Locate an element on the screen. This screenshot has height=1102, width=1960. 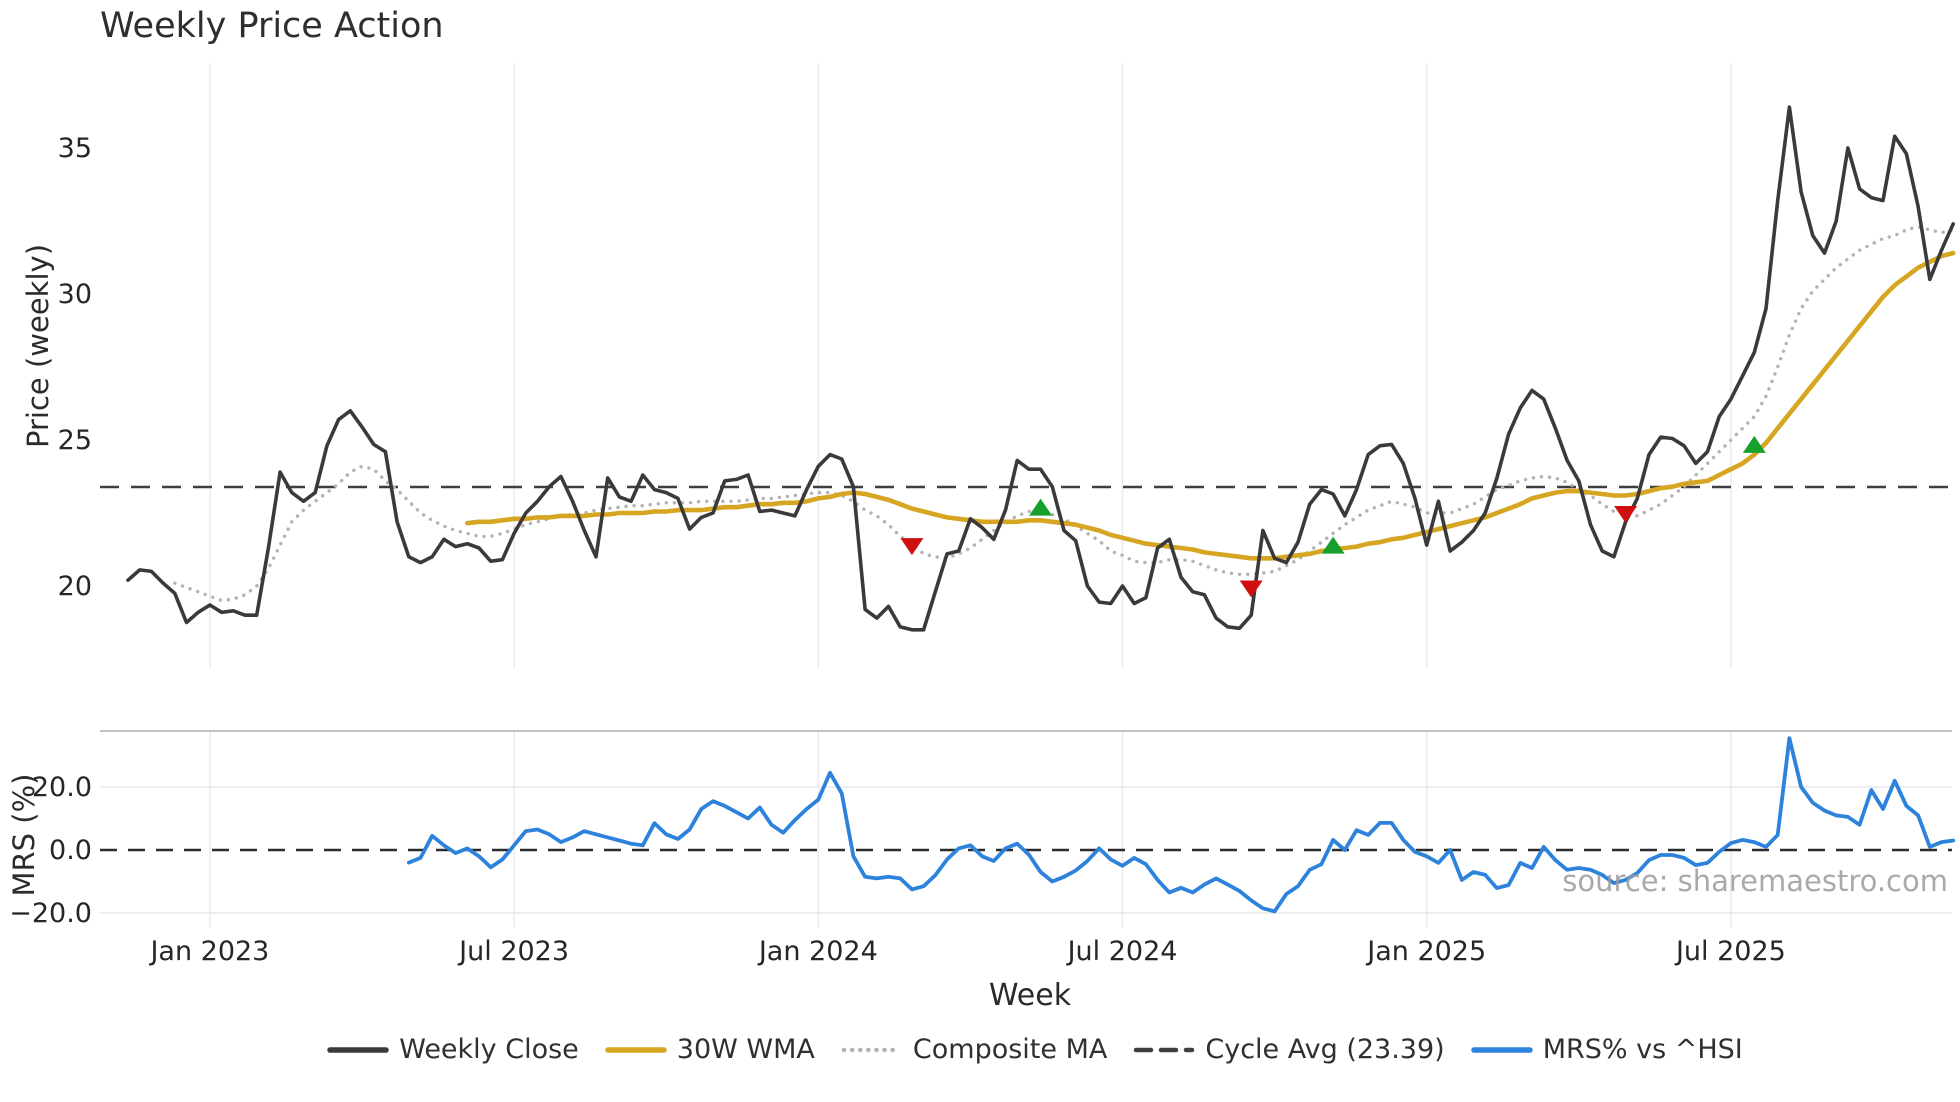
x-tick-label: Jul 2025 is located at coordinates (1730, 951).